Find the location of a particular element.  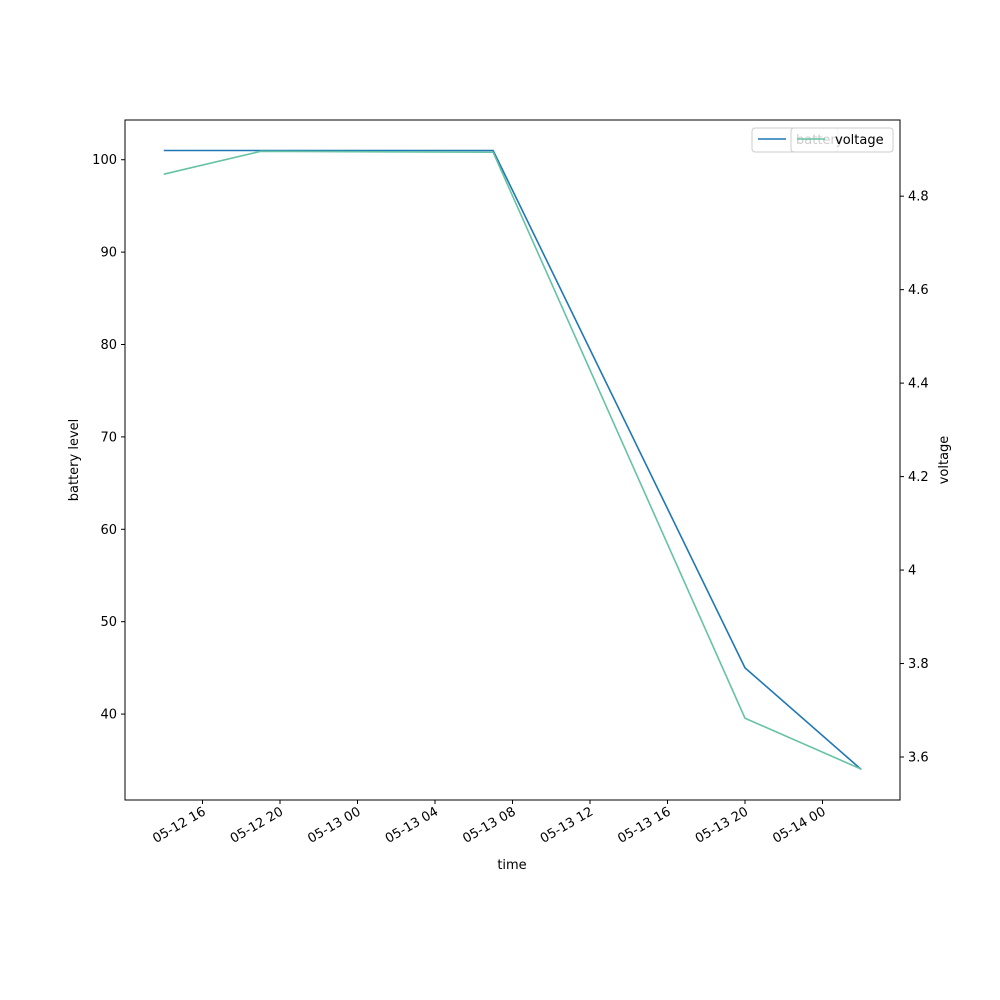

y-tick-label: 100 is located at coordinates (104, 160).